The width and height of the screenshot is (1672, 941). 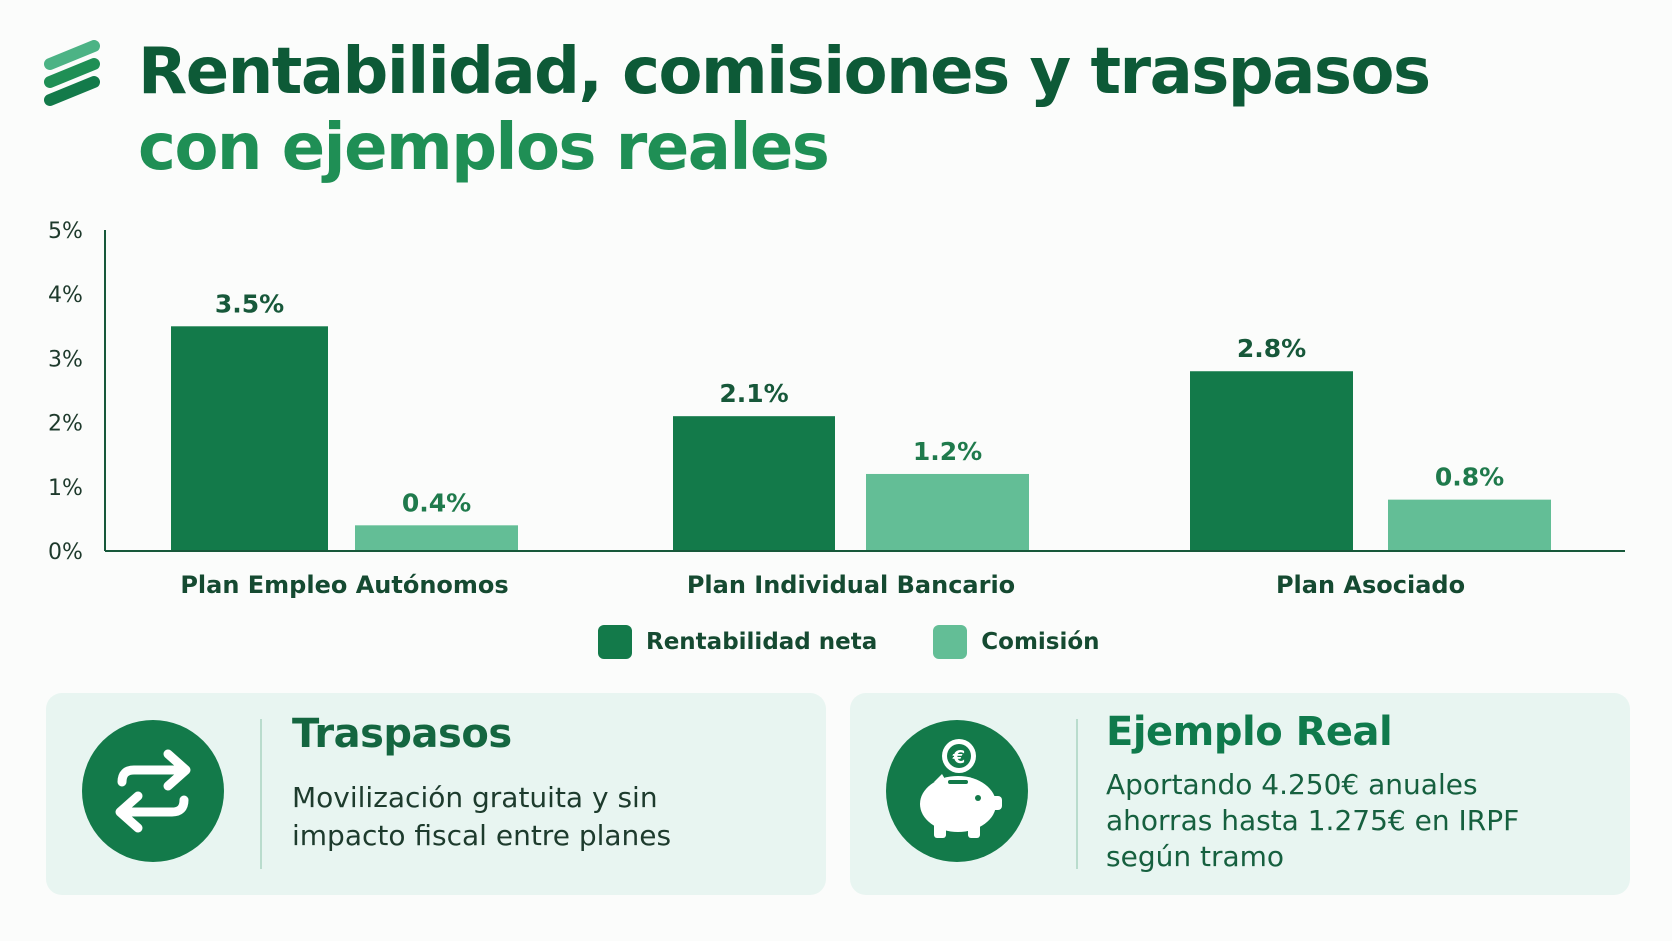 I want to click on chart-legend: Rentabilidad neta Comisión, so click(x=877, y=642).